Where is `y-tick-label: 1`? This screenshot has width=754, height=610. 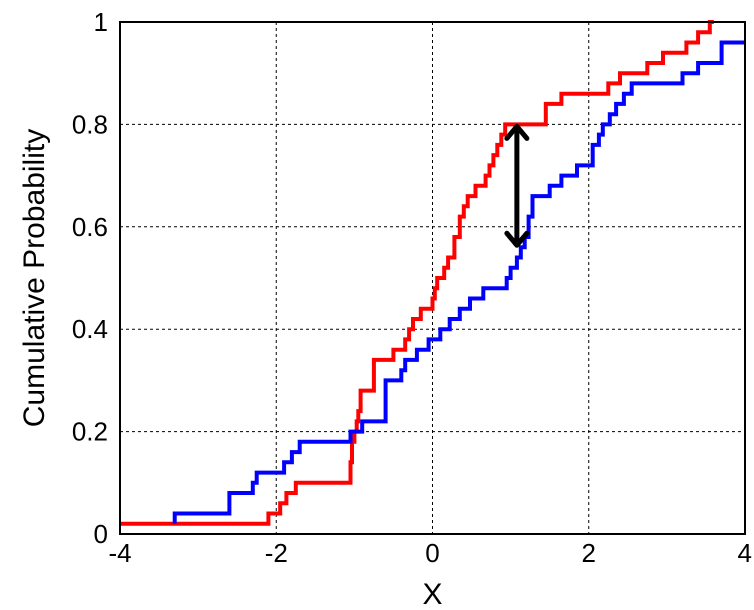
y-tick-label: 1 is located at coordinates (101, 22).